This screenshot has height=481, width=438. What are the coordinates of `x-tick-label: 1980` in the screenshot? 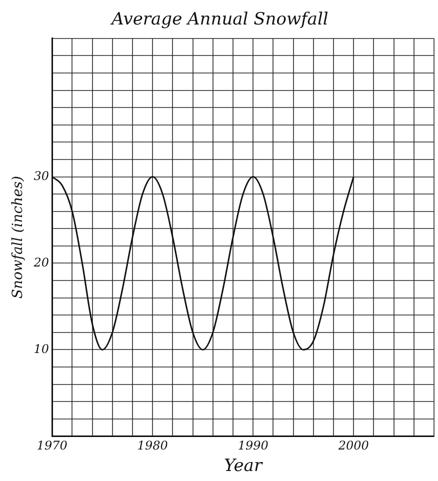 It's located at (152, 445).